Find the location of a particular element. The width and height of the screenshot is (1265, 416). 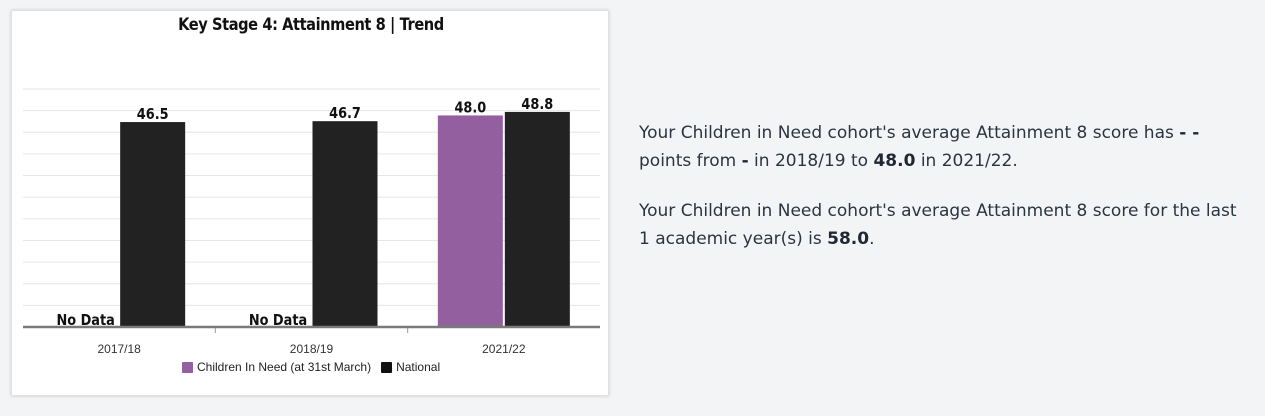

legend-swatch-national is located at coordinates (387, 367).